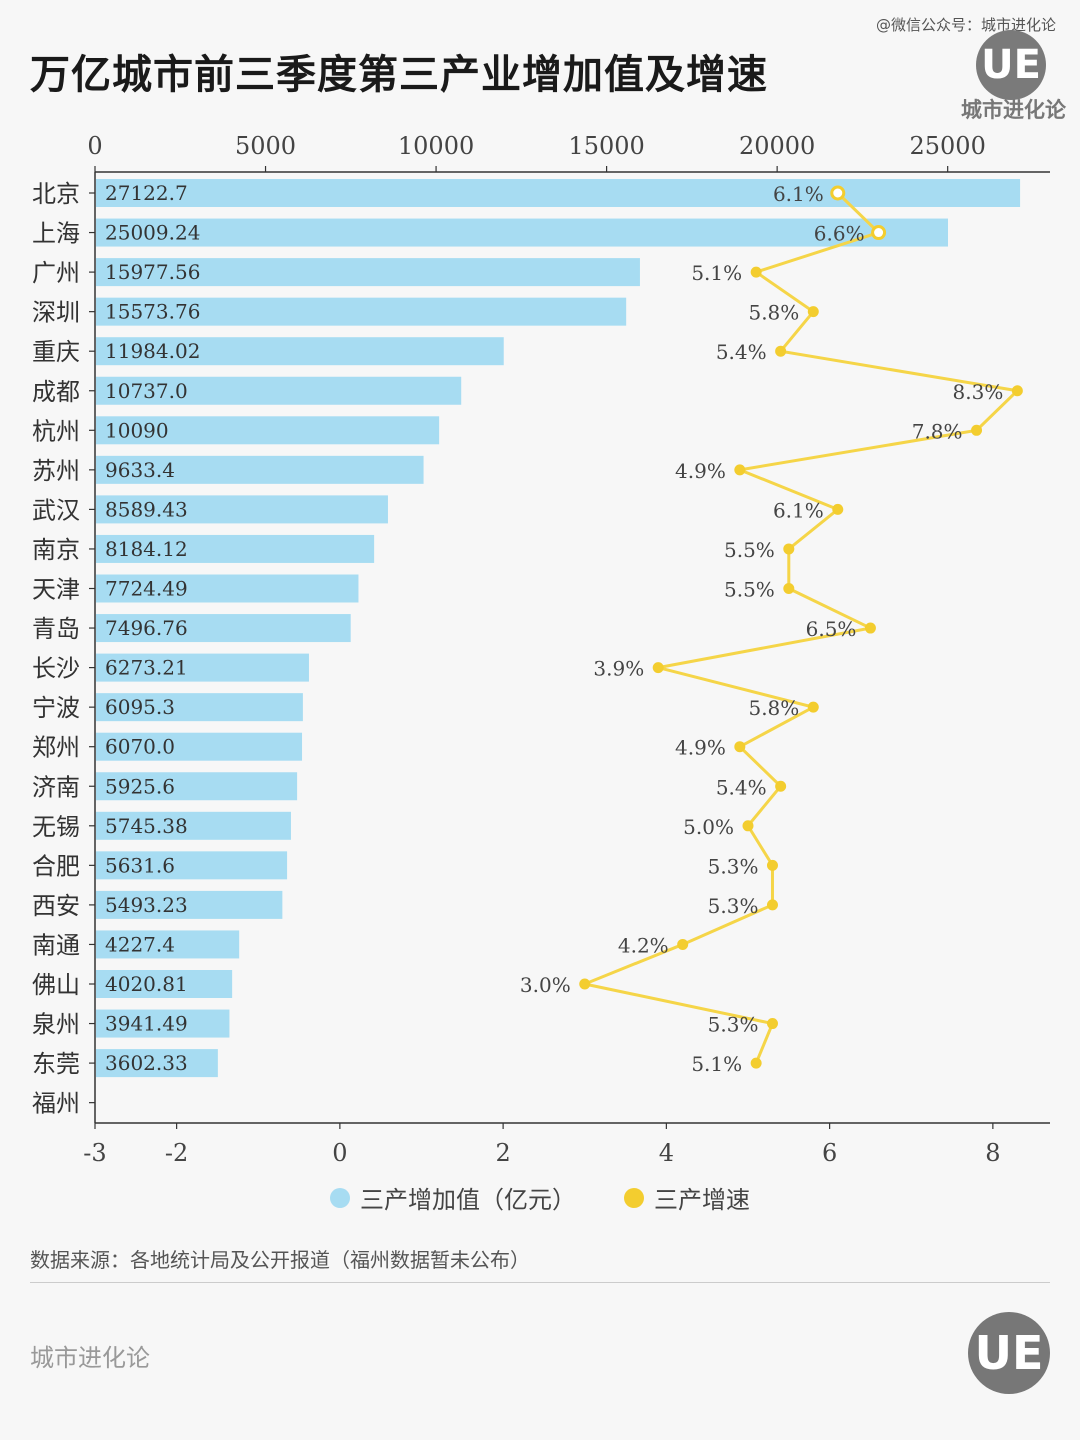 This screenshot has height=1440, width=1080. I want to click on category-label: 合肥, so click(56, 866).